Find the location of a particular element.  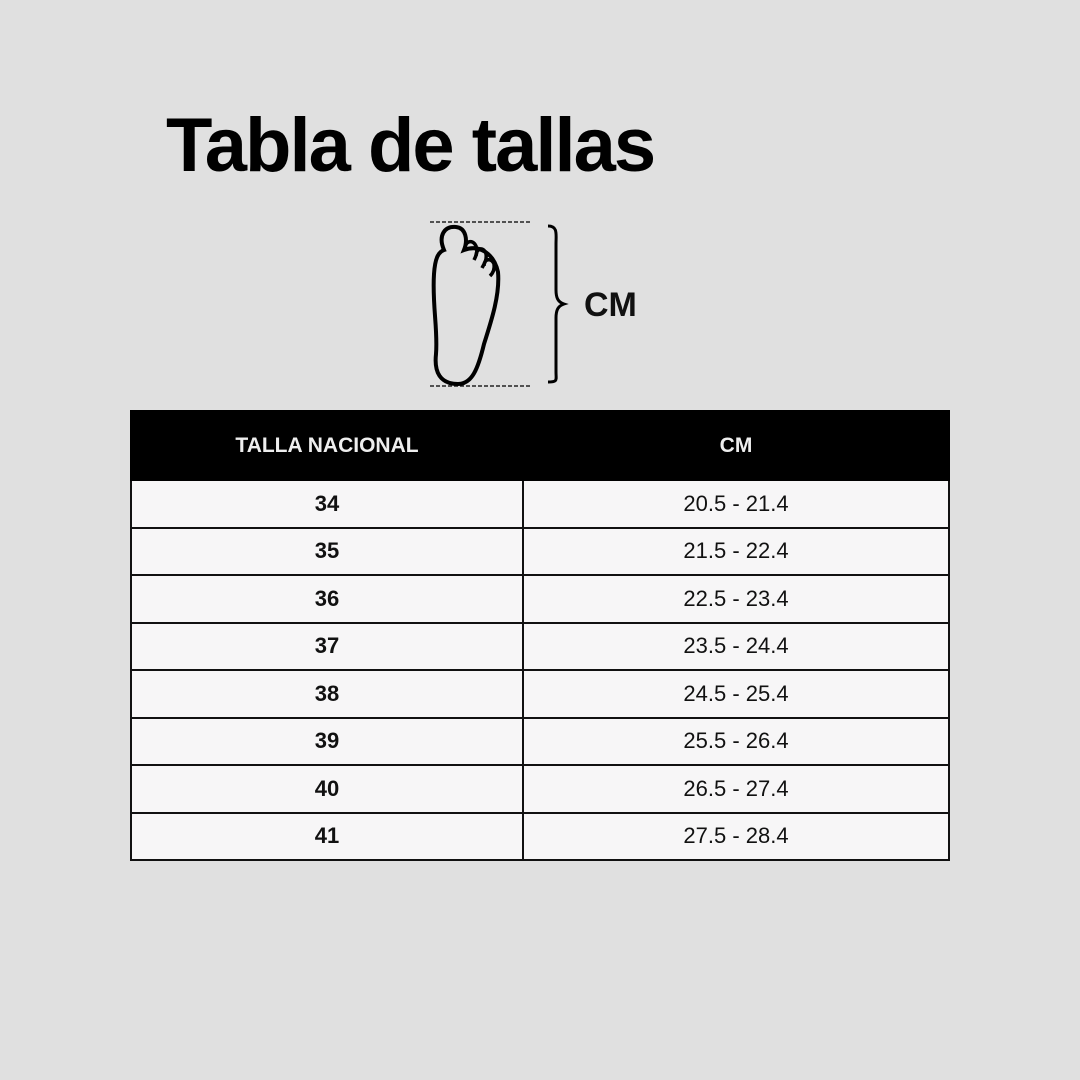

cm-cell: 23.5 - 24.4 is located at coordinates (736, 646).